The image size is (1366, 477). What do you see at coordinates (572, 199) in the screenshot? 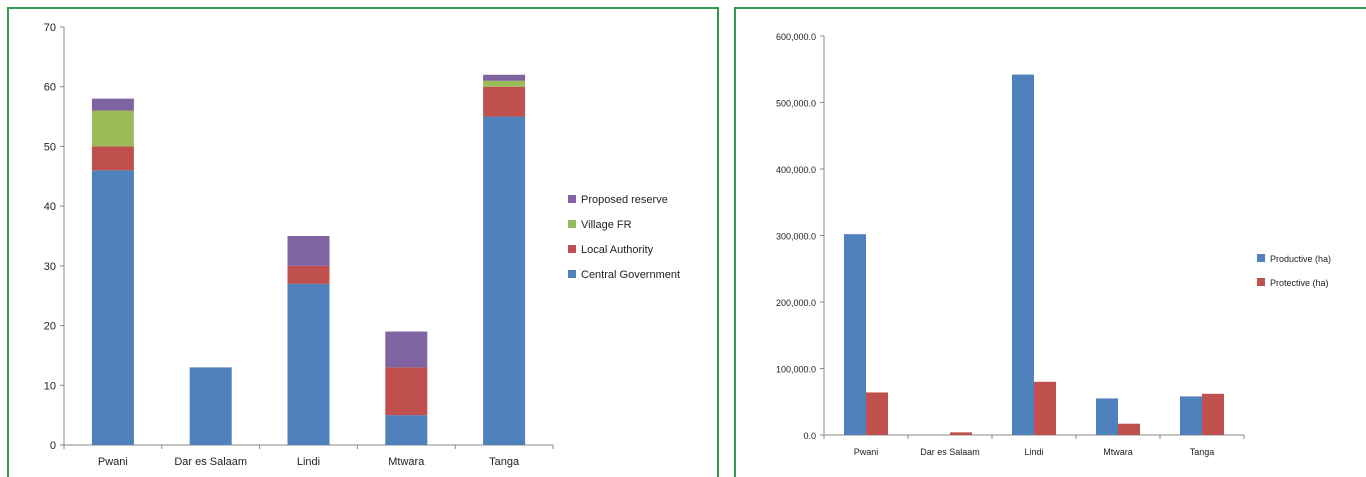
I see `legend-swatch-proposed-reserve` at bounding box center [572, 199].